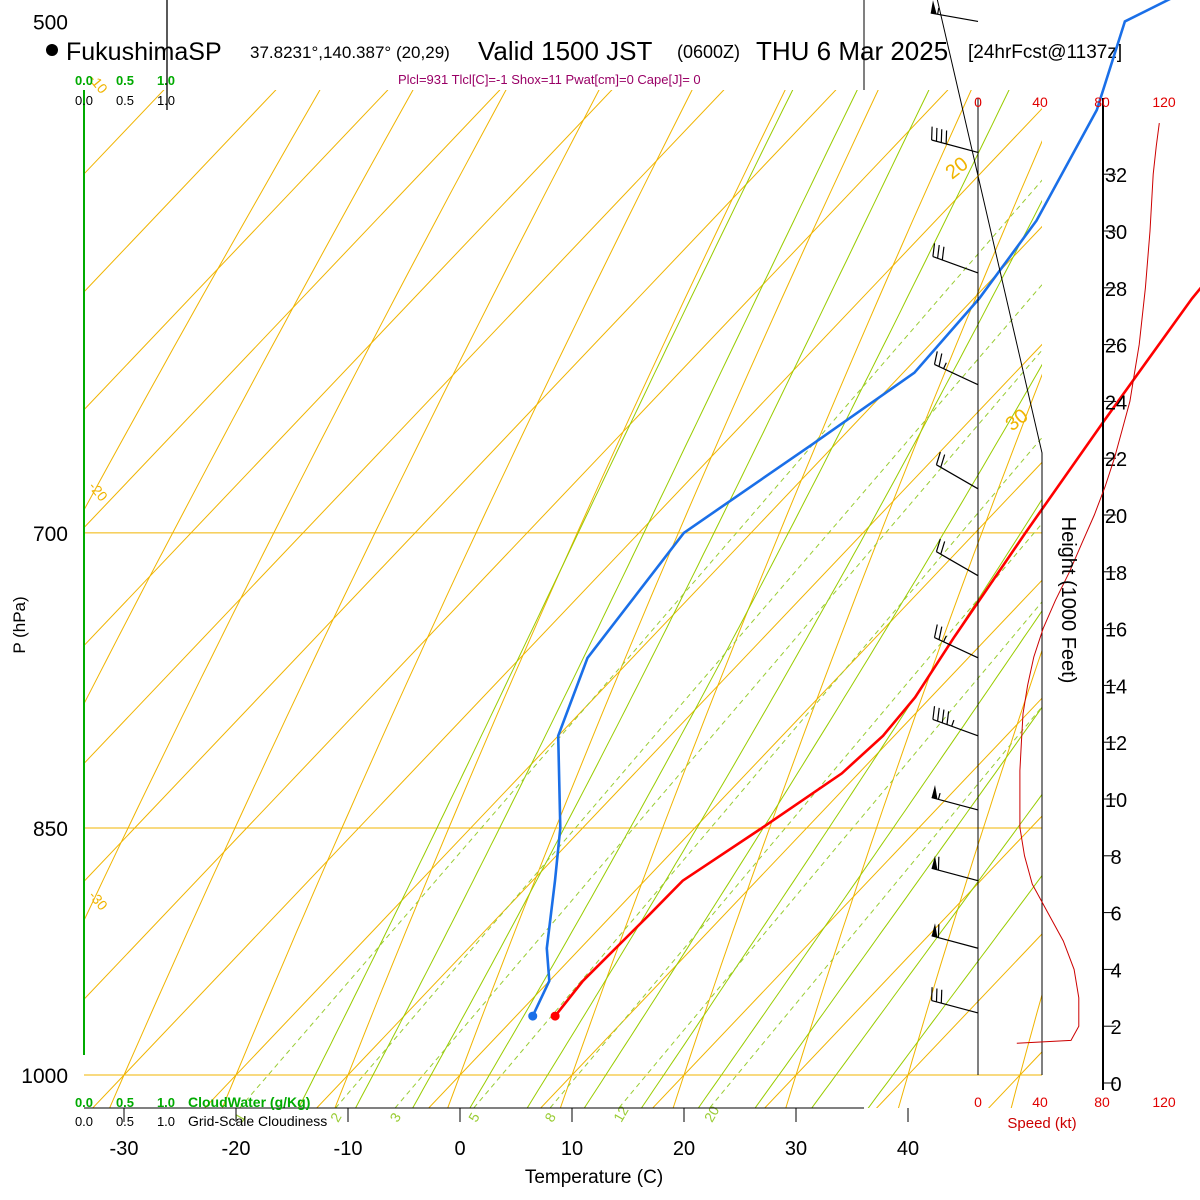 Image resolution: width=1200 pixels, height=1200 pixels. I want to click on speed-bottom-tick: 120, so click(1164, 1102).